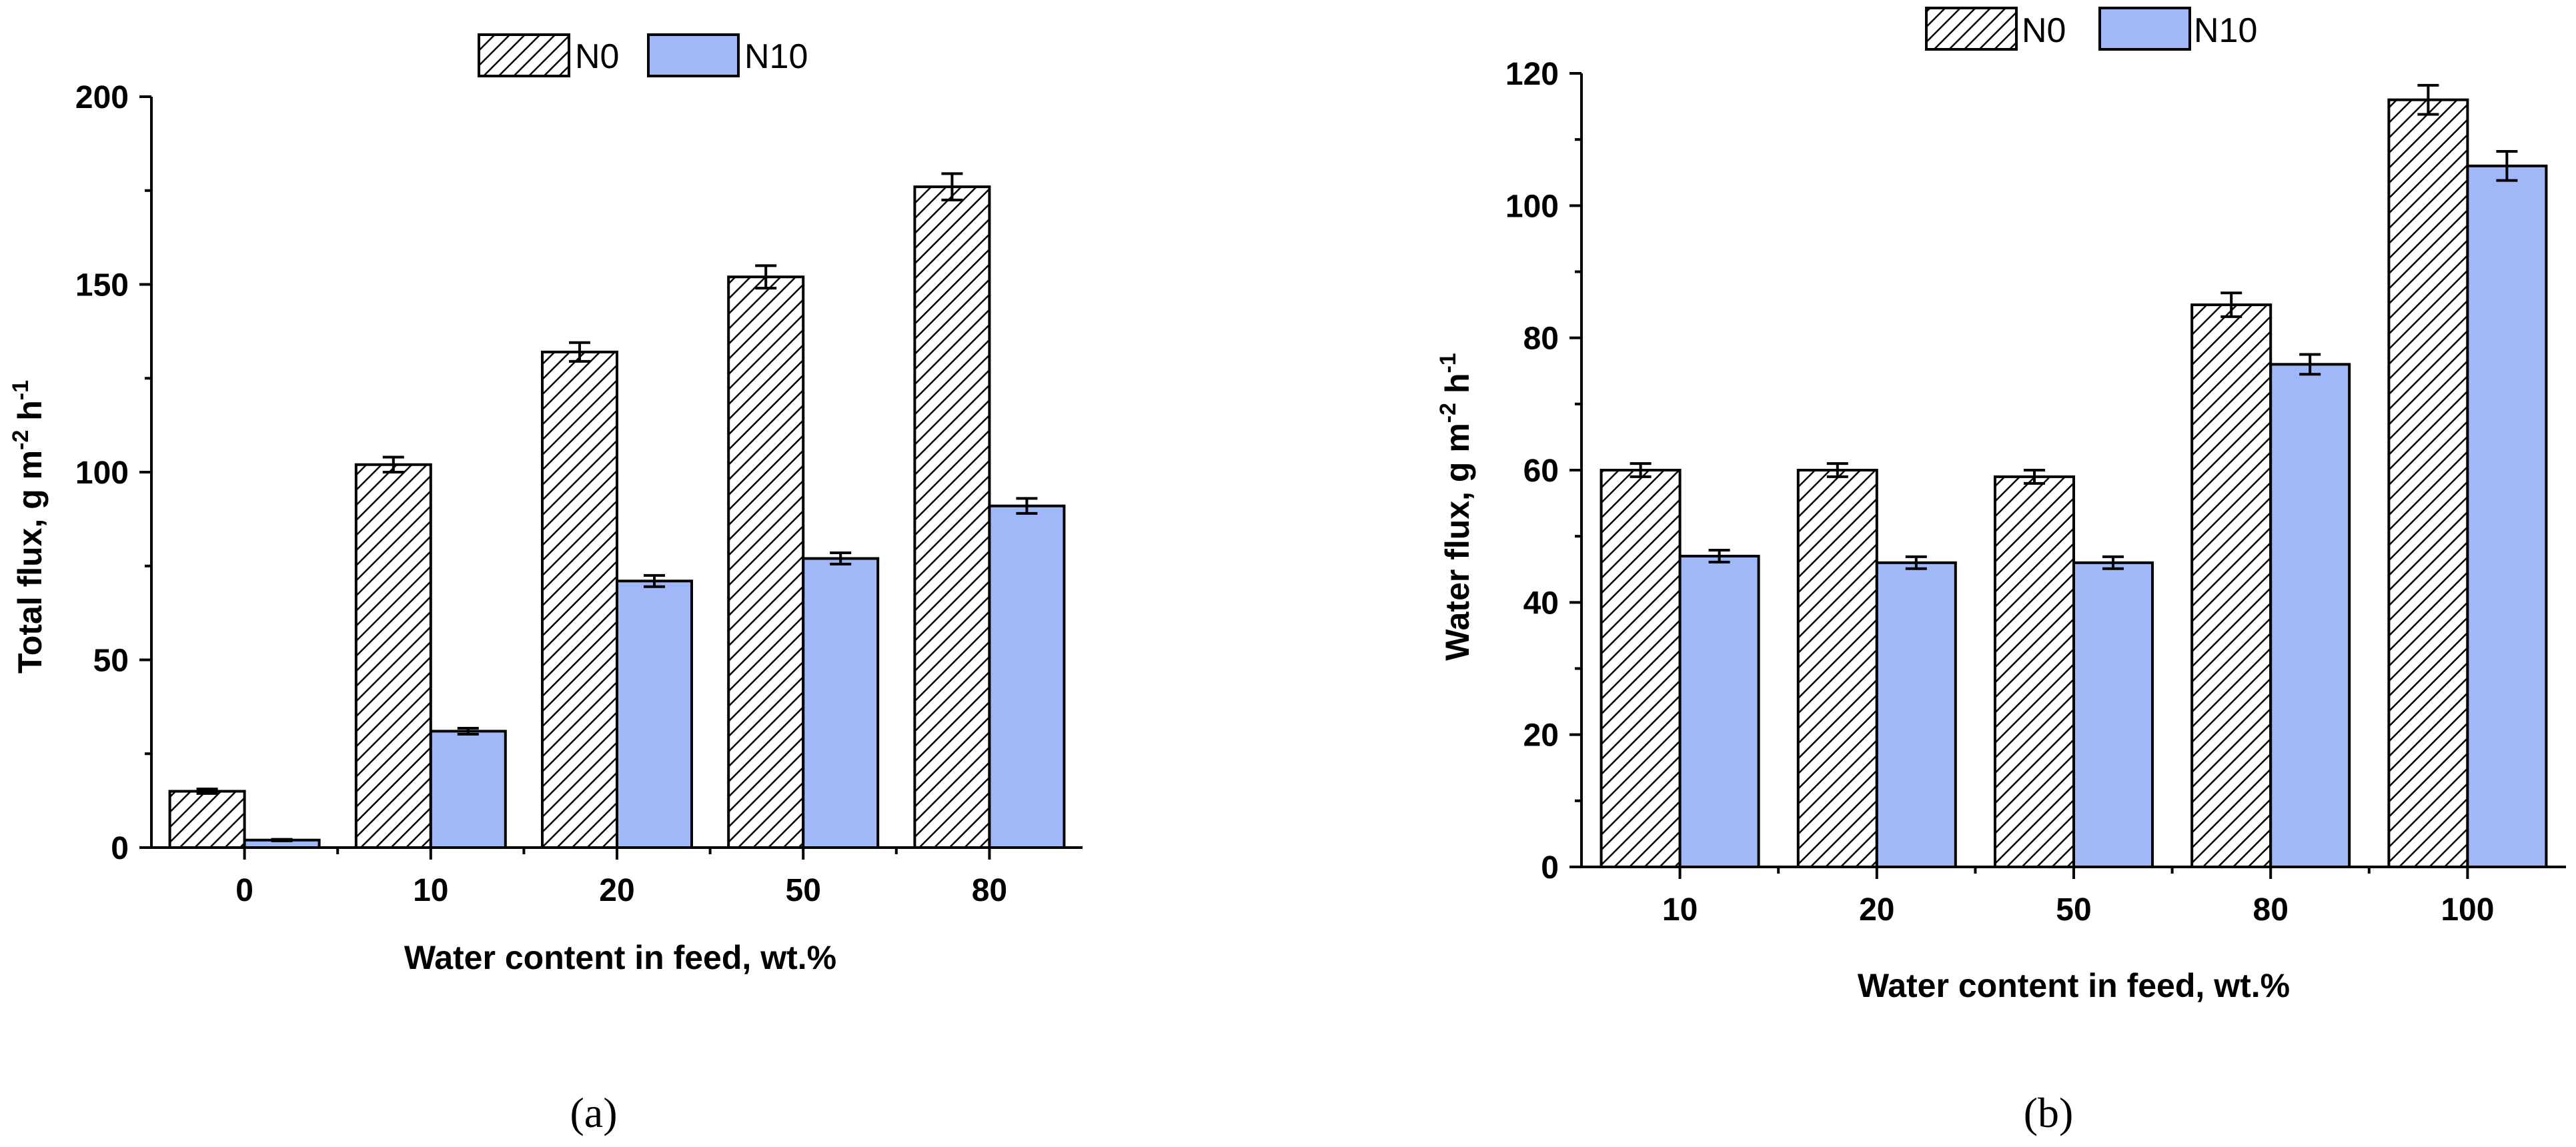 The width and height of the screenshot is (2576, 1147). I want to click on y-tick-label: 200, so click(102, 97).